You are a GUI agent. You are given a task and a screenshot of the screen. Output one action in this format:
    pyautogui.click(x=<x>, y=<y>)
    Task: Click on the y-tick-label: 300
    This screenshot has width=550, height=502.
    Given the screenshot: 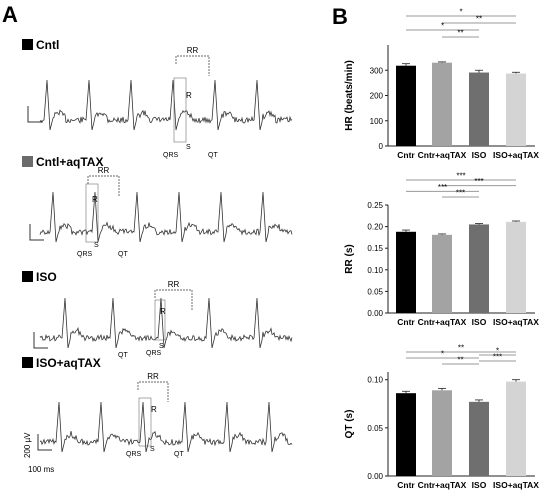 What is the action you would take?
    pyautogui.click(x=377, y=70)
    